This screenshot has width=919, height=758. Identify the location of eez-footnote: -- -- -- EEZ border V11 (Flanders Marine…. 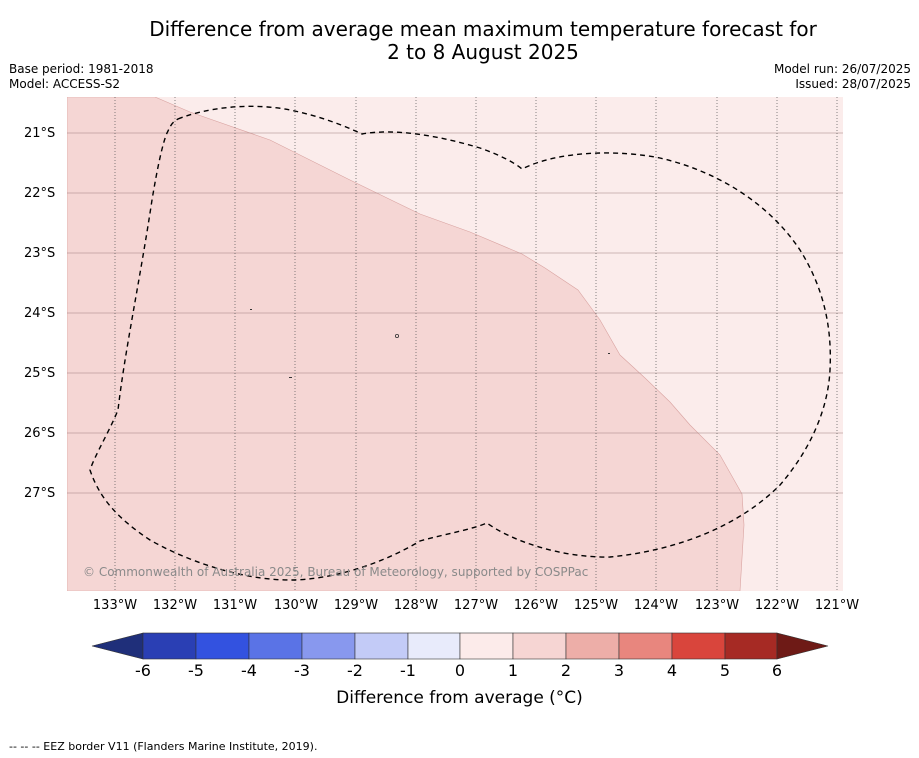
(163, 746).